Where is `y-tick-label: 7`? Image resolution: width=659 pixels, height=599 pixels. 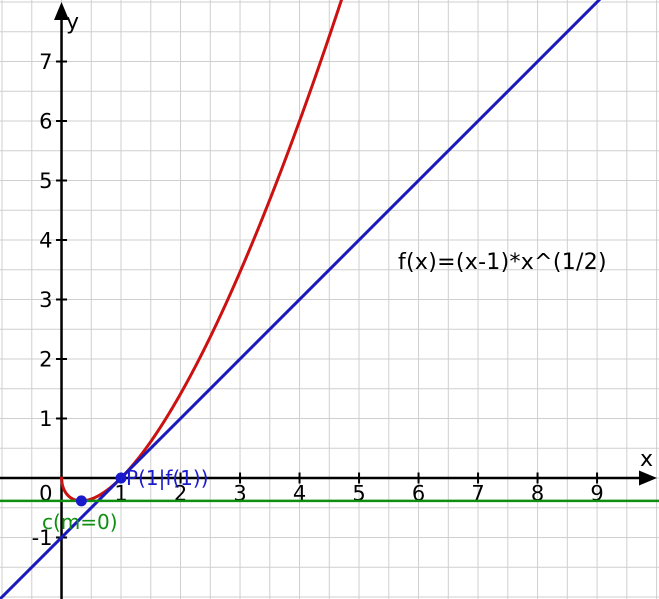
y-tick-label: 7 is located at coordinates (45, 62).